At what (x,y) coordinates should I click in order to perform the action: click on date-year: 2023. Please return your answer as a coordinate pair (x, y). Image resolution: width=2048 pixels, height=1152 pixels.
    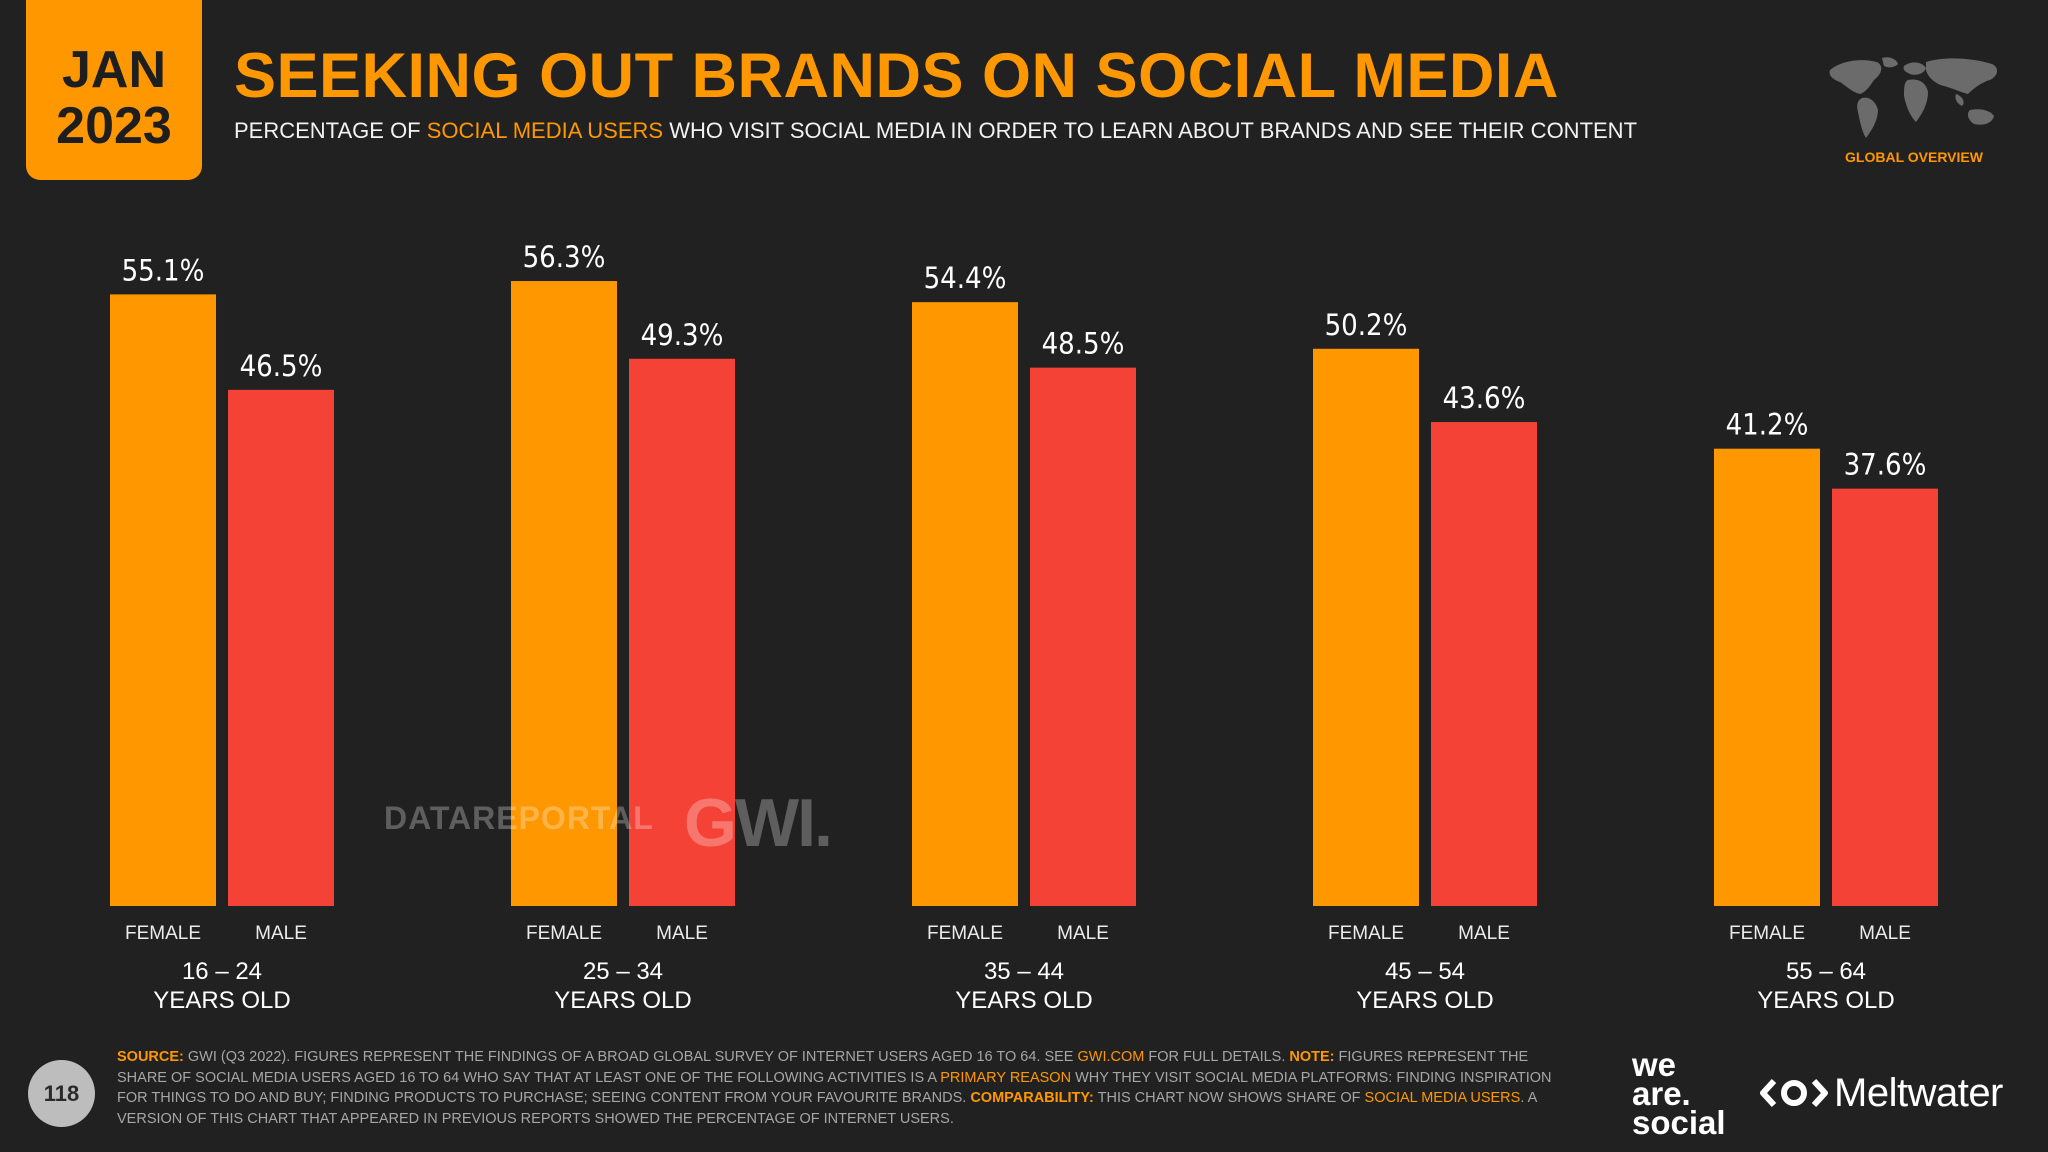
    Looking at the image, I should click on (114, 126).